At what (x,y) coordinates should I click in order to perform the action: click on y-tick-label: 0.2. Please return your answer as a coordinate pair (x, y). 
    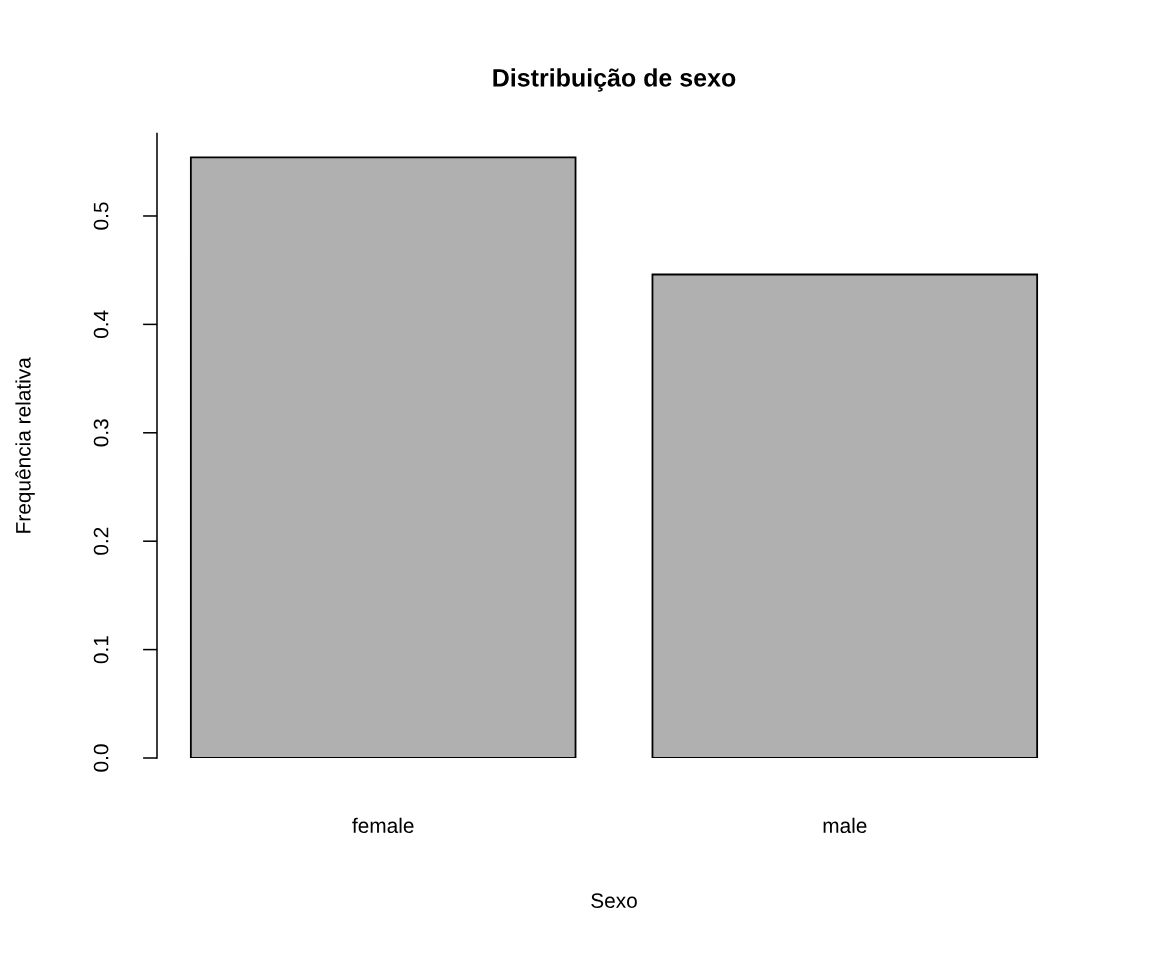
    Looking at the image, I should click on (101, 541).